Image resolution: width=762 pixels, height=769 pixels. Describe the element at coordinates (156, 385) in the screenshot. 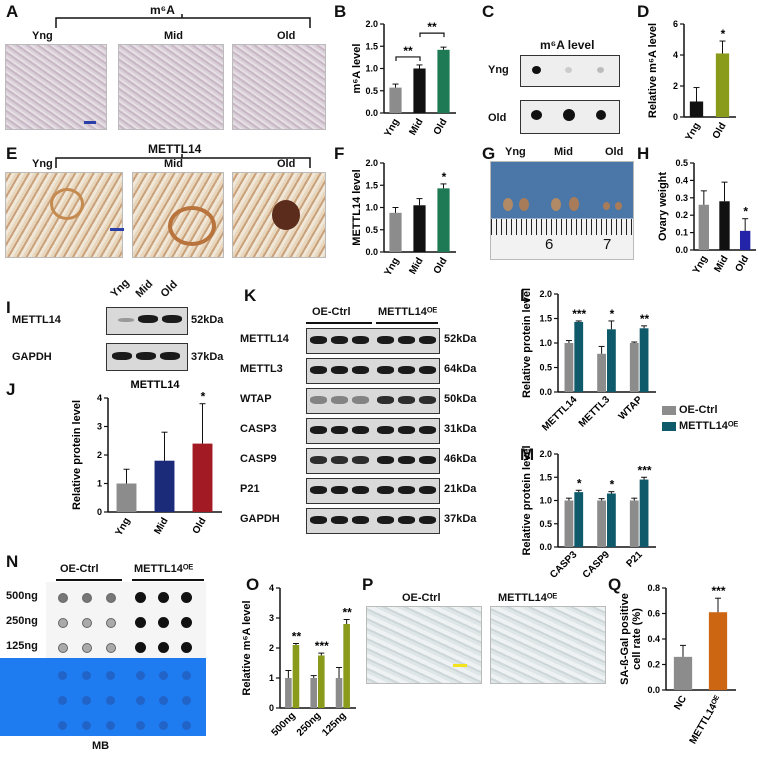

I see `chart-title: METTL14` at that location.